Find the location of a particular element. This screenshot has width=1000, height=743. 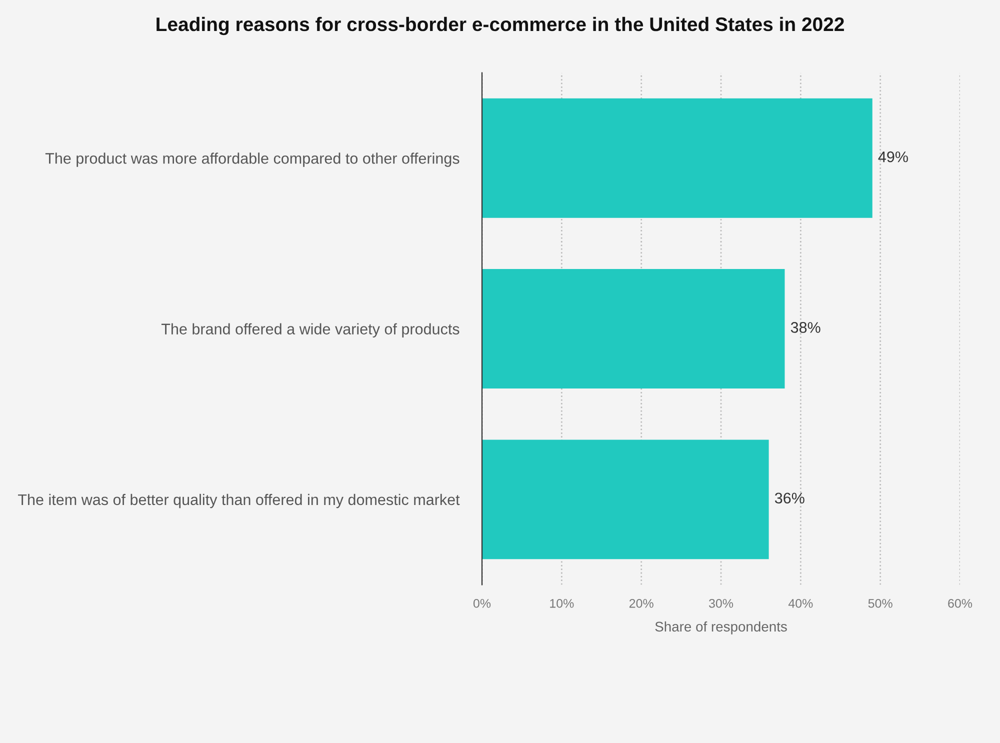

x-tick-label: 10% is located at coordinates (562, 603).